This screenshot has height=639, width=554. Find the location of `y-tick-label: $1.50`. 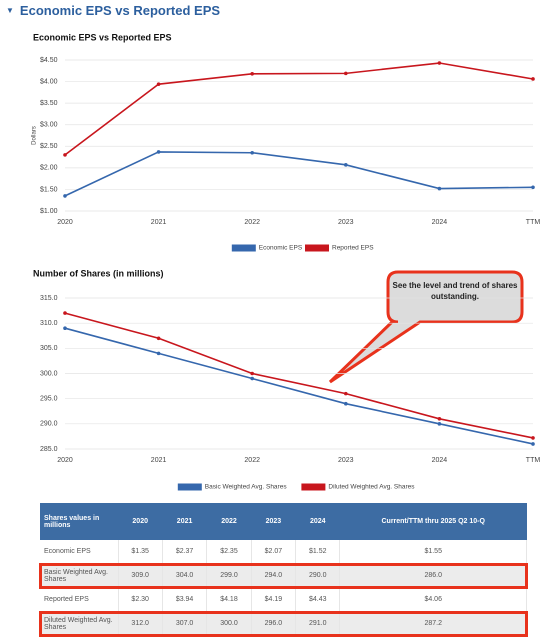

y-tick-label: $1.50 is located at coordinates (49, 189).